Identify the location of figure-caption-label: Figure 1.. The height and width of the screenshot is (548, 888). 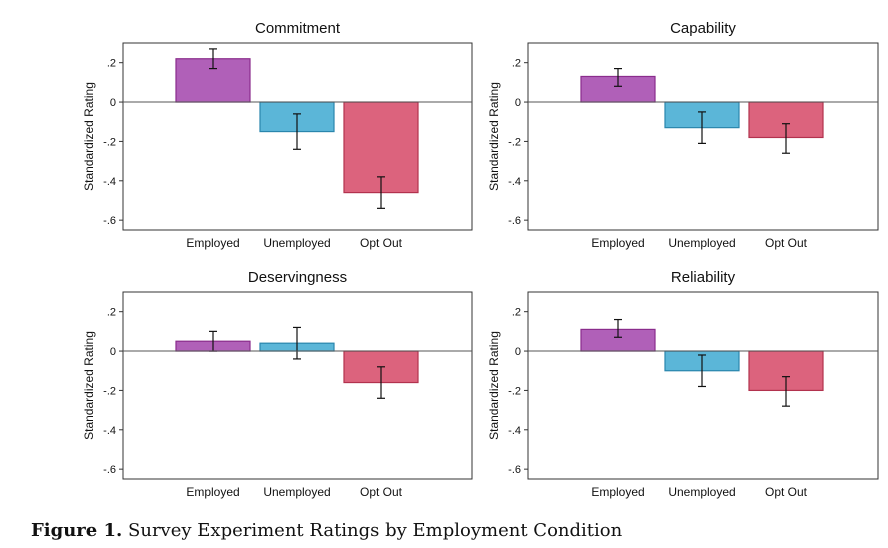
(77, 530).